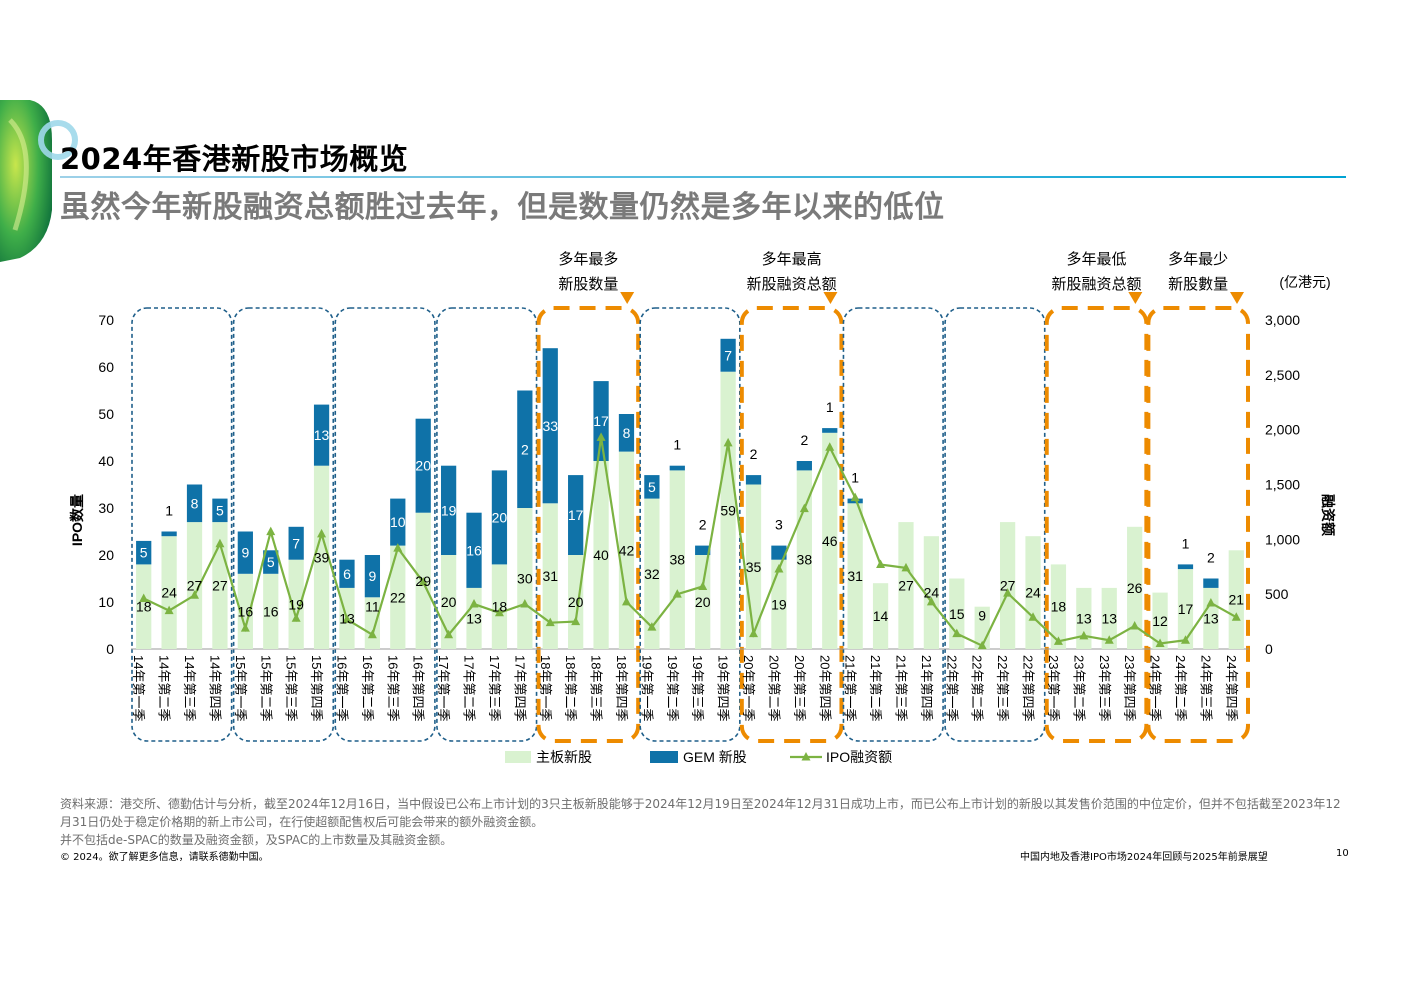  What do you see at coordinates (926, 688) in the screenshot?
I see `x-tick-label: 21年第四季` at bounding box center [926, 688].